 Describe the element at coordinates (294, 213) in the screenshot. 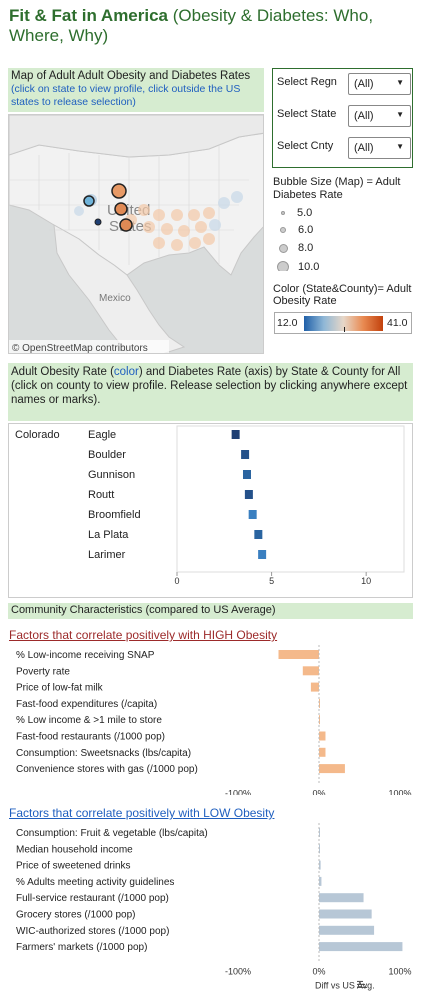

I see `size-legend-item: 5.0` at that location.